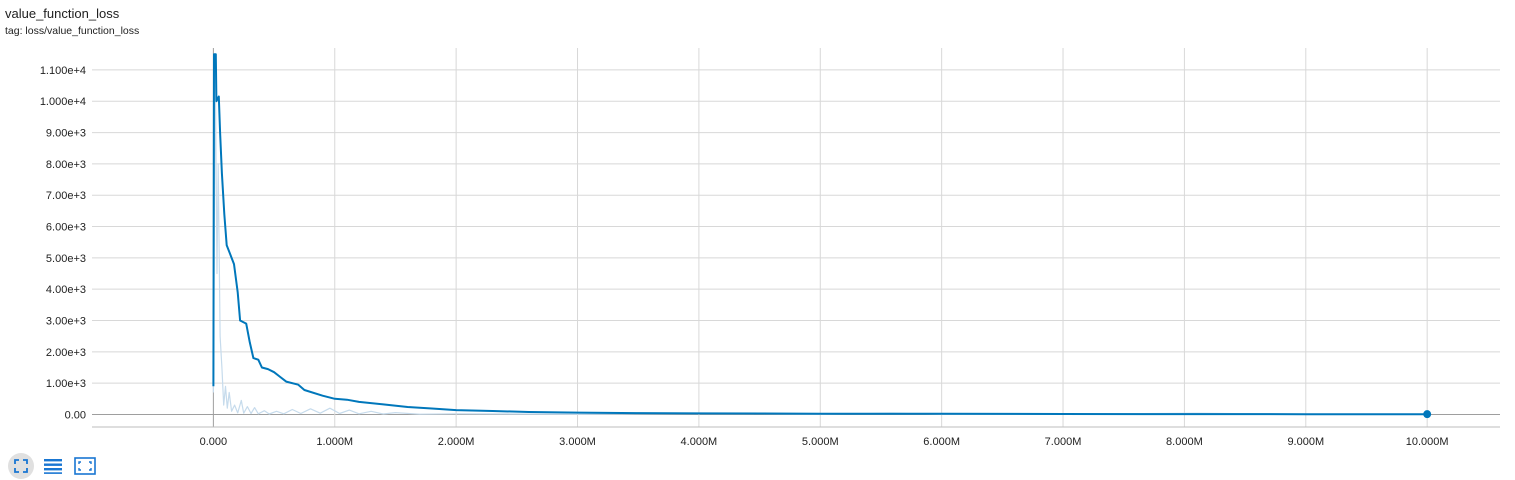 The height and width of the screenshot is (480, 1515). Describe the element at coordinates (66, 228) in the screenshot. I see `y-tick-label: 6.00e+3` at that location.